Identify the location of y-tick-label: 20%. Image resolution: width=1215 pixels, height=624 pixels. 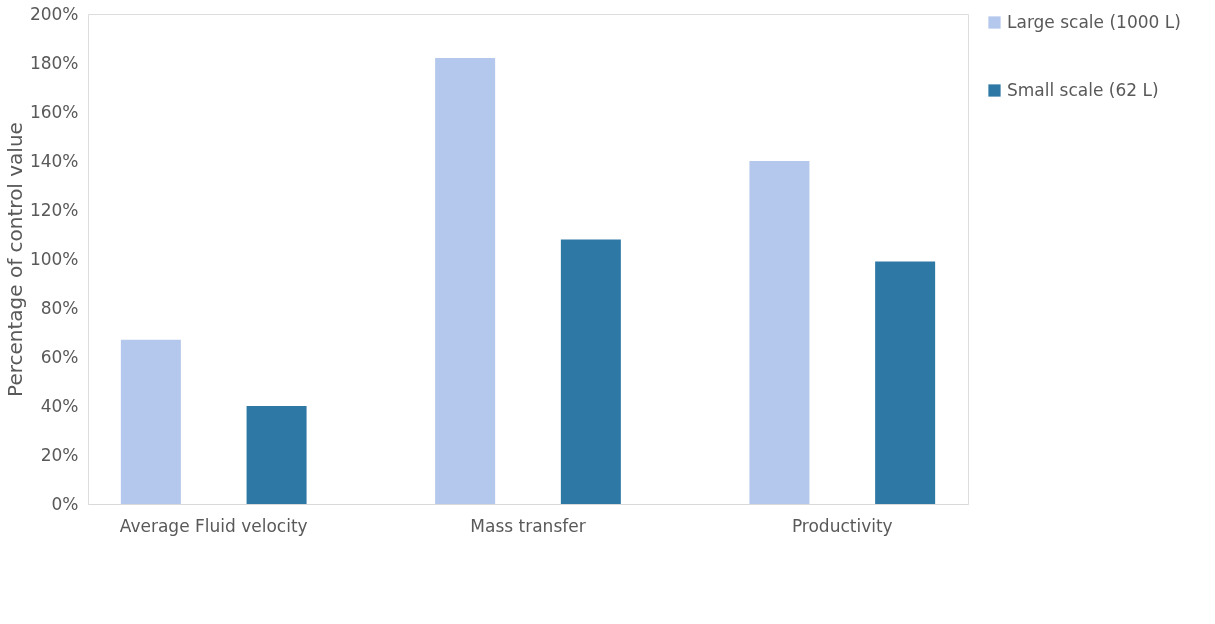
(59, 454).